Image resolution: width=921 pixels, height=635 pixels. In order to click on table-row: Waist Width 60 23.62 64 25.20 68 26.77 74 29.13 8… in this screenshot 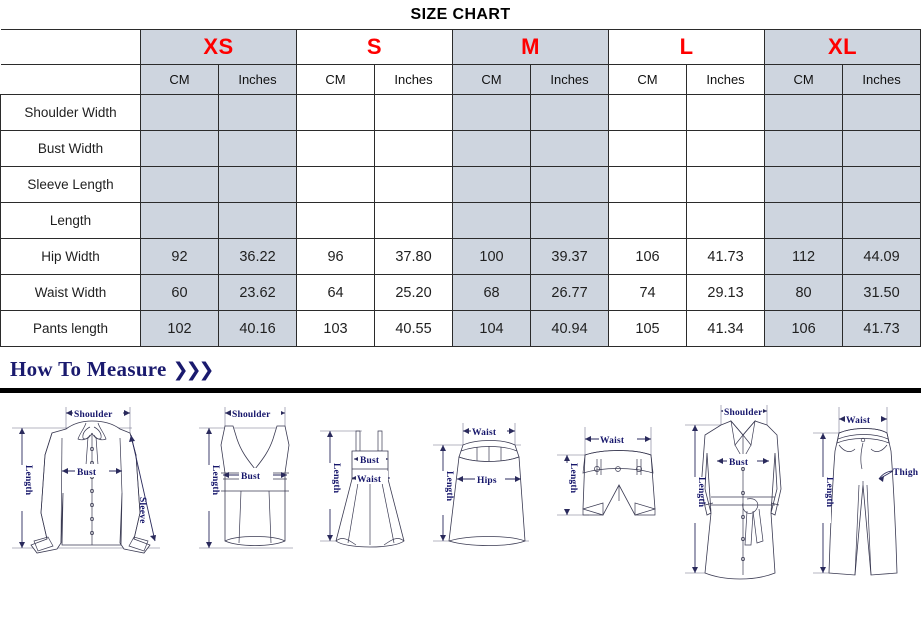, I will do `click(460, 292)`.